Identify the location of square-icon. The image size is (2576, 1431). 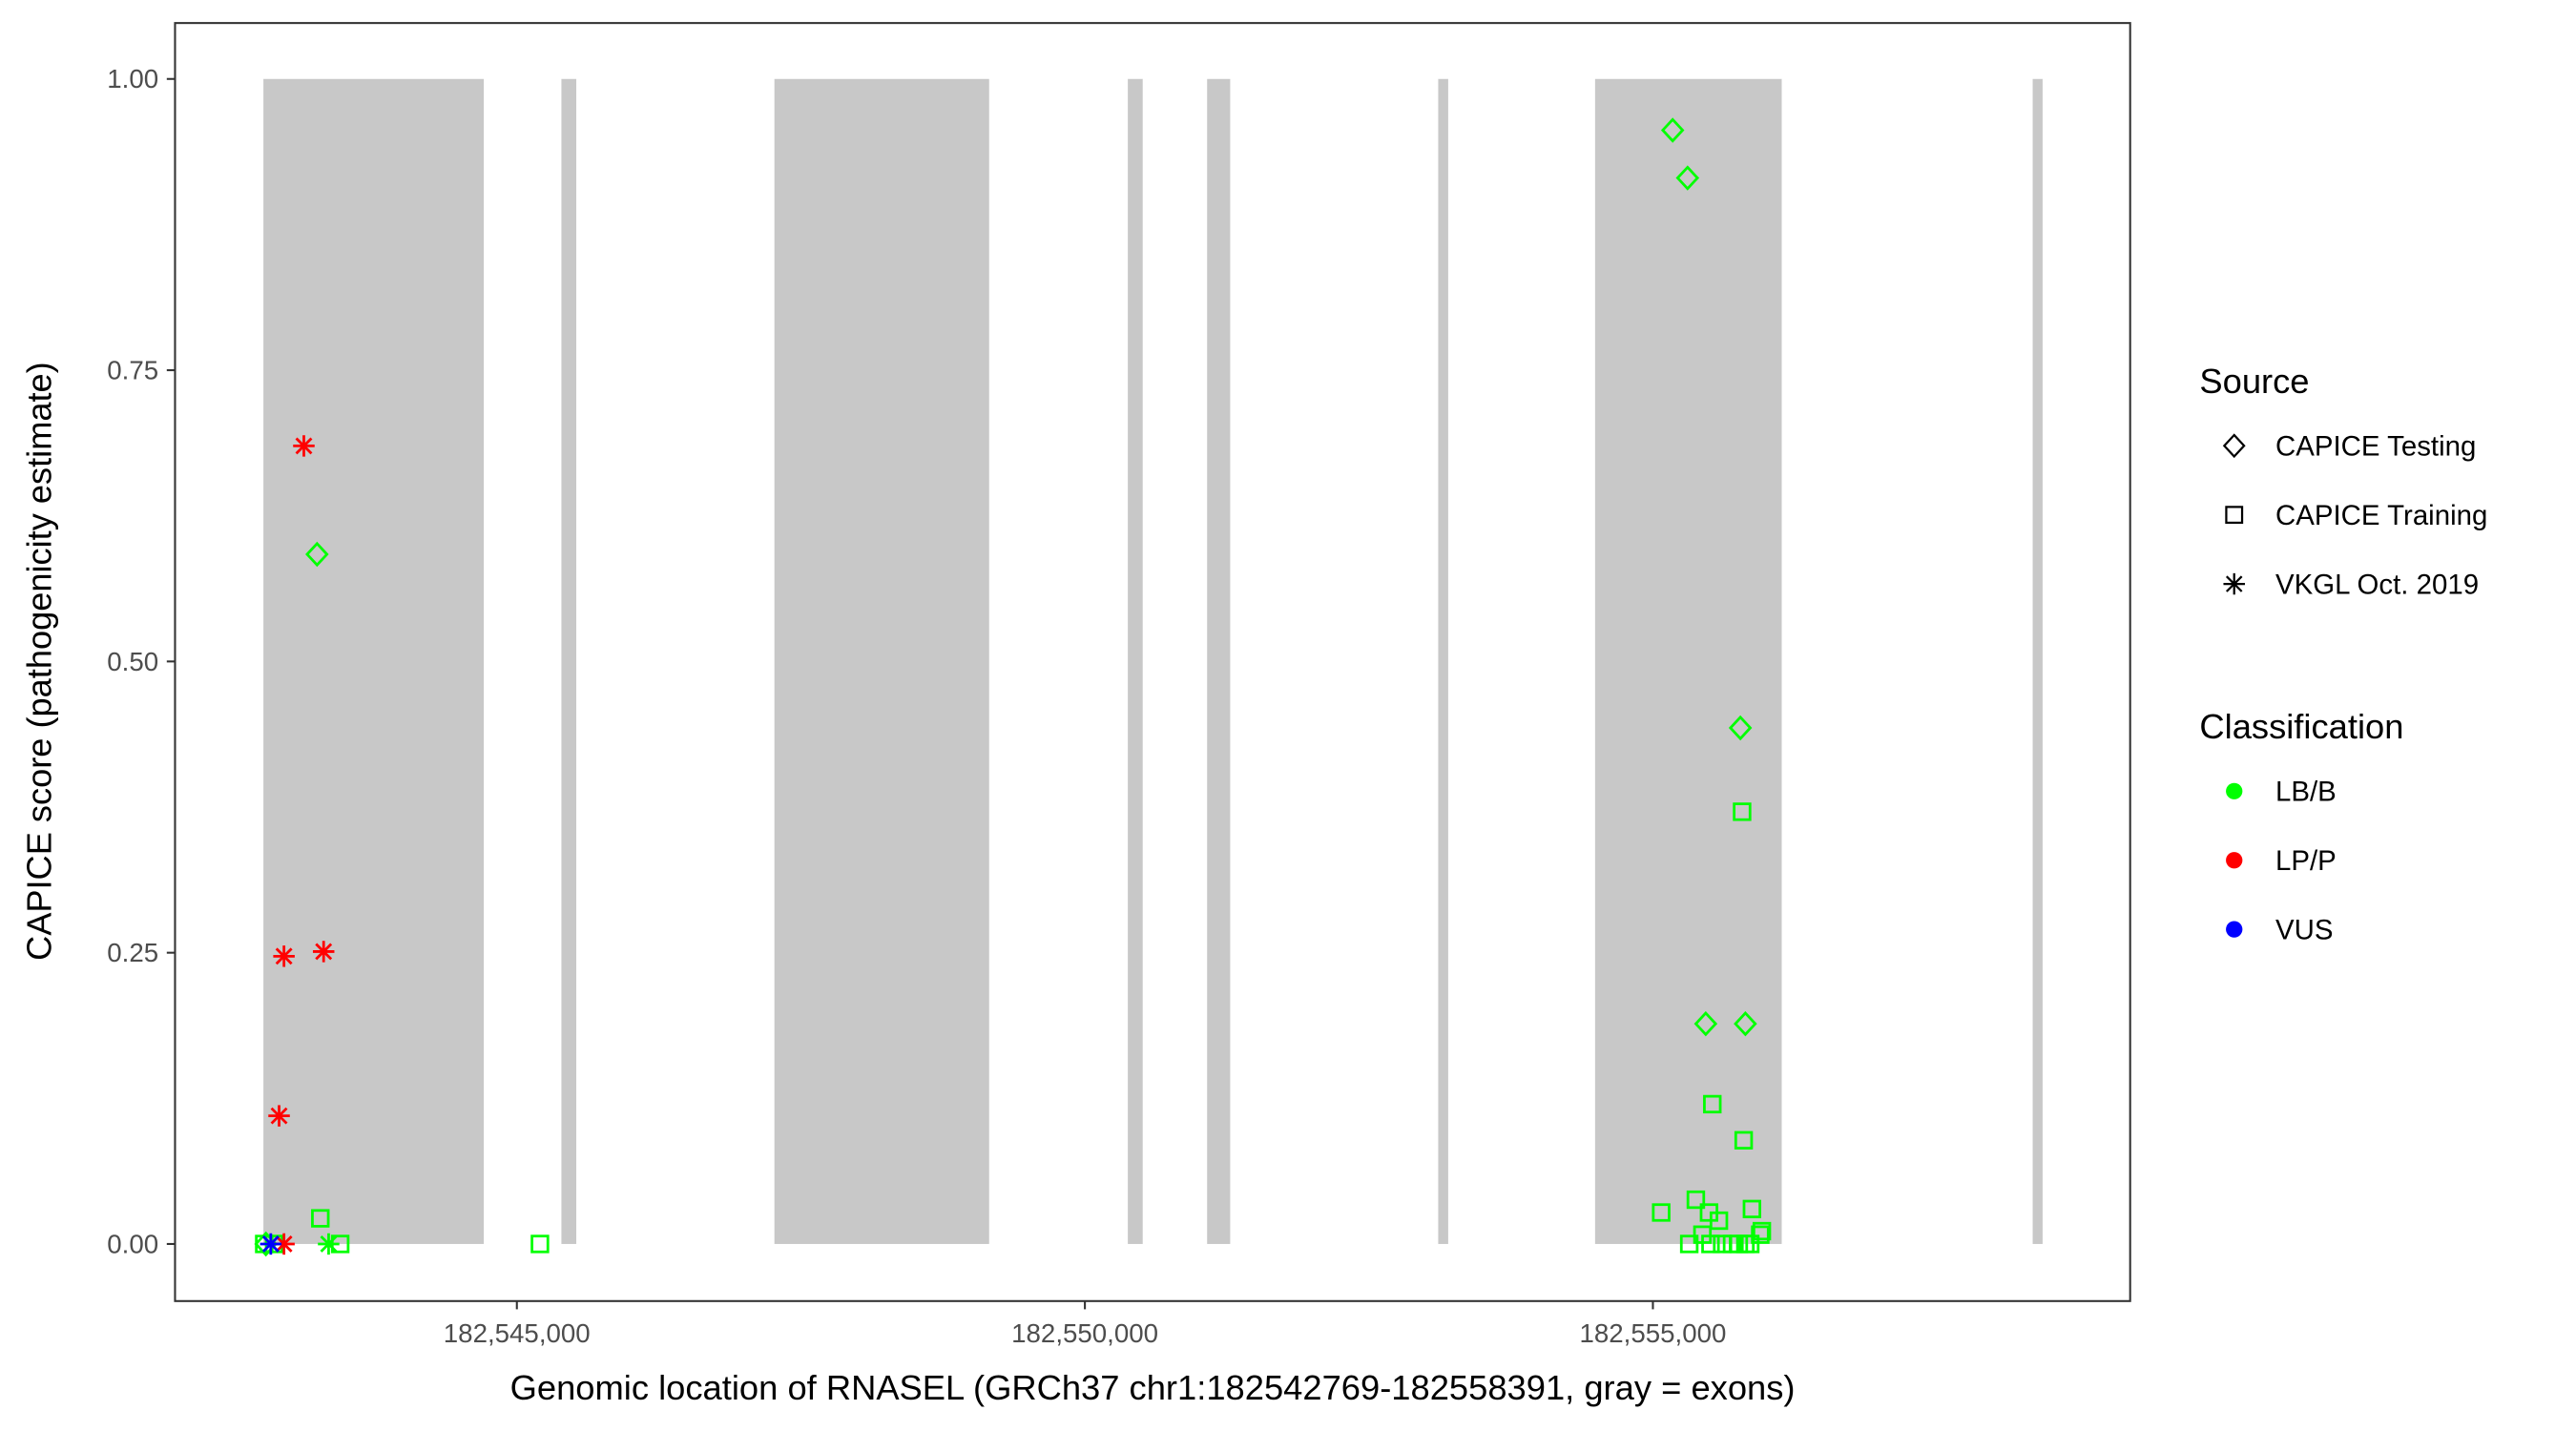
(2234, 515).